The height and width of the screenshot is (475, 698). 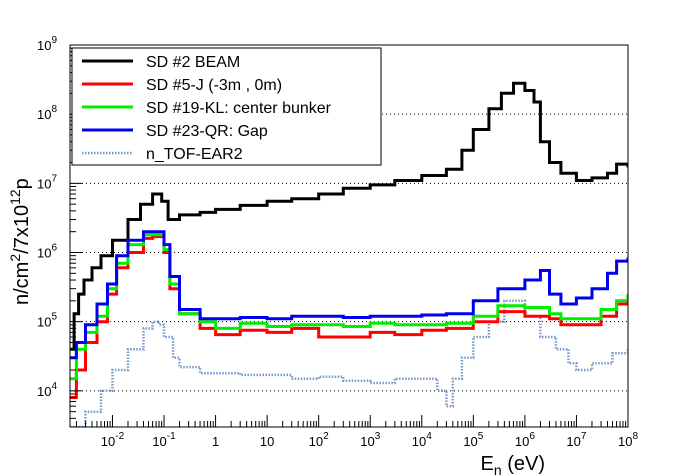 What do you see at coordinates (164, 440) in the screenshot?
I see `x-tick-label-1: 10⁻¹` at bounding box center [164, 440].